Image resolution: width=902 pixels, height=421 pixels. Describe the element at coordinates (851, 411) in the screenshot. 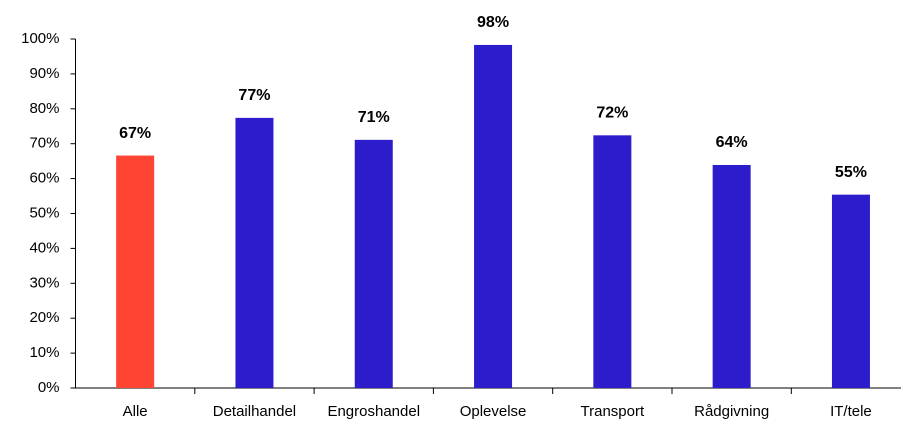

I see `x-tick-label: IT/tele` at that location.